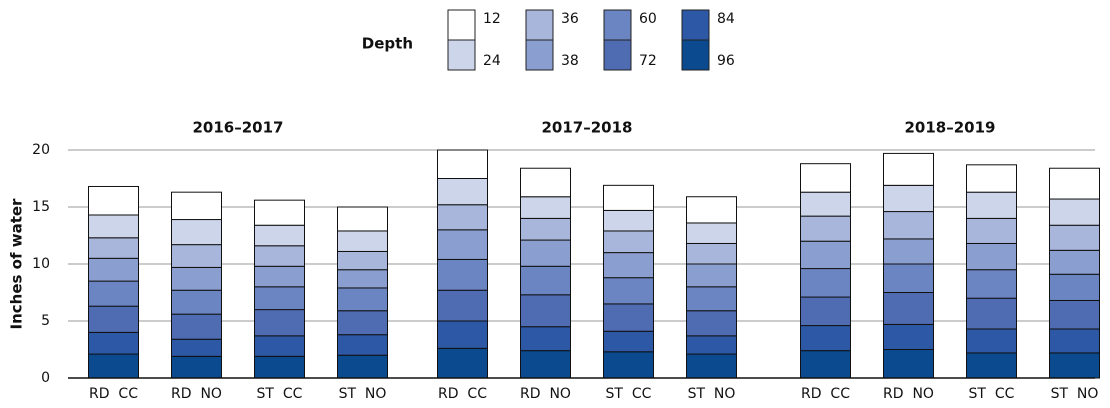 Image resolution: width=1110 pixels, height=408 pixels. What do you see at coordinates (726, 61) in the screenshot?
I see `legend-label: 96` at bounding box center [726, 61].